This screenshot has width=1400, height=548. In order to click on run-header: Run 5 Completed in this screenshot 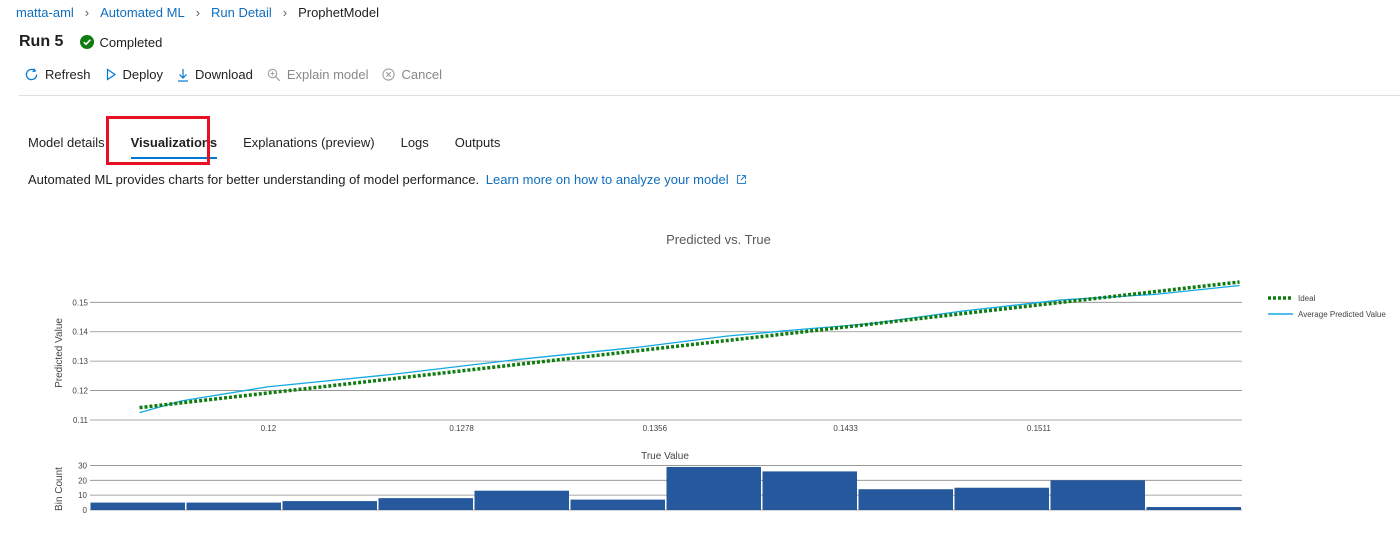, I will do `click(90, 42)`.